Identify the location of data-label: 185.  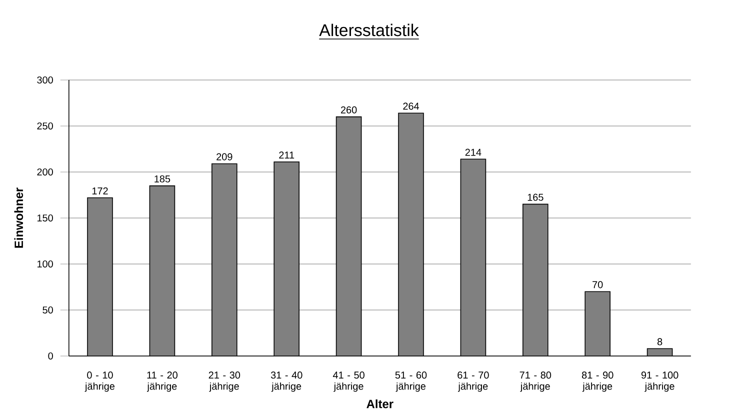
(162, 178).